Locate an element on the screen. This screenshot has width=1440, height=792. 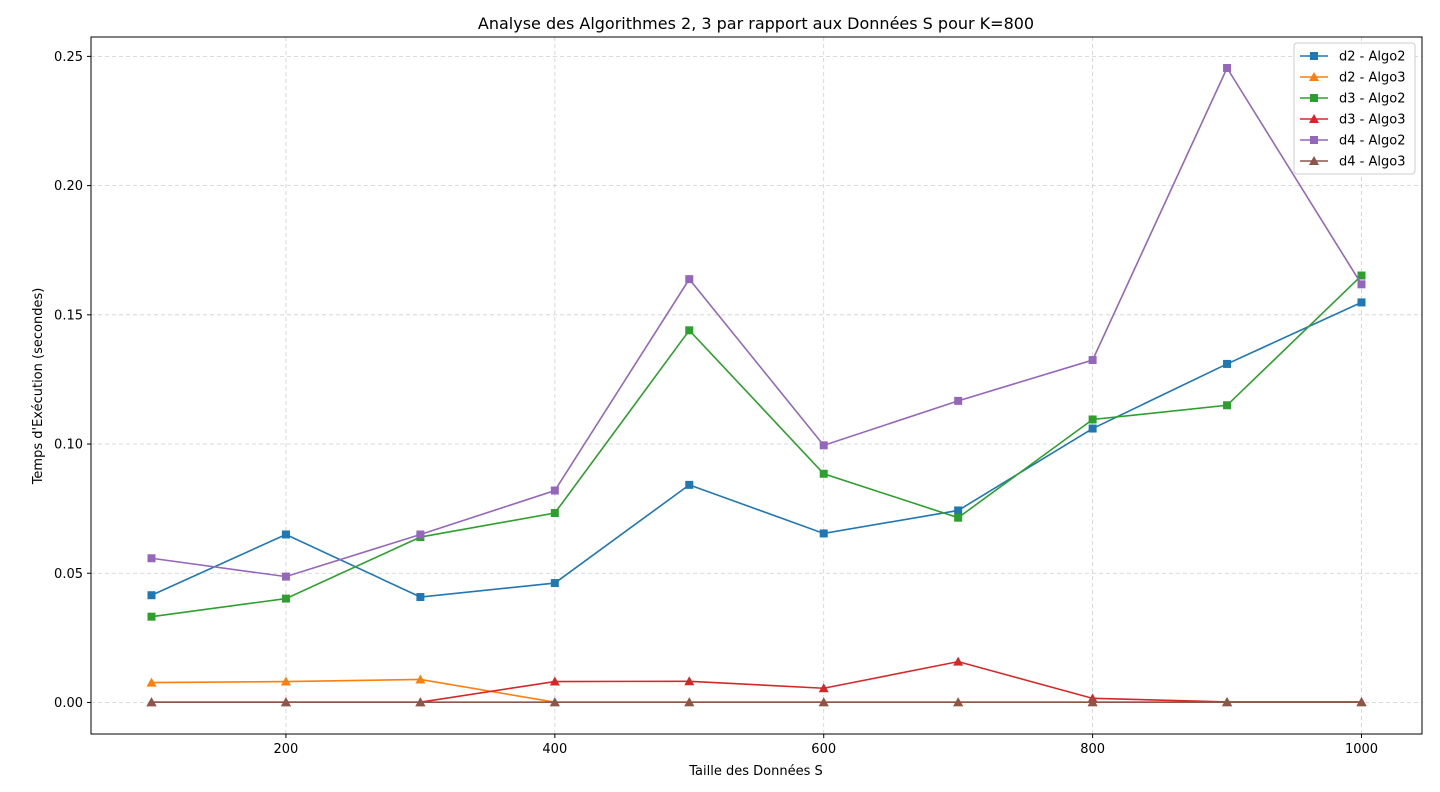
y-tick-label: 0.10 is located at coordinates (68, 445).